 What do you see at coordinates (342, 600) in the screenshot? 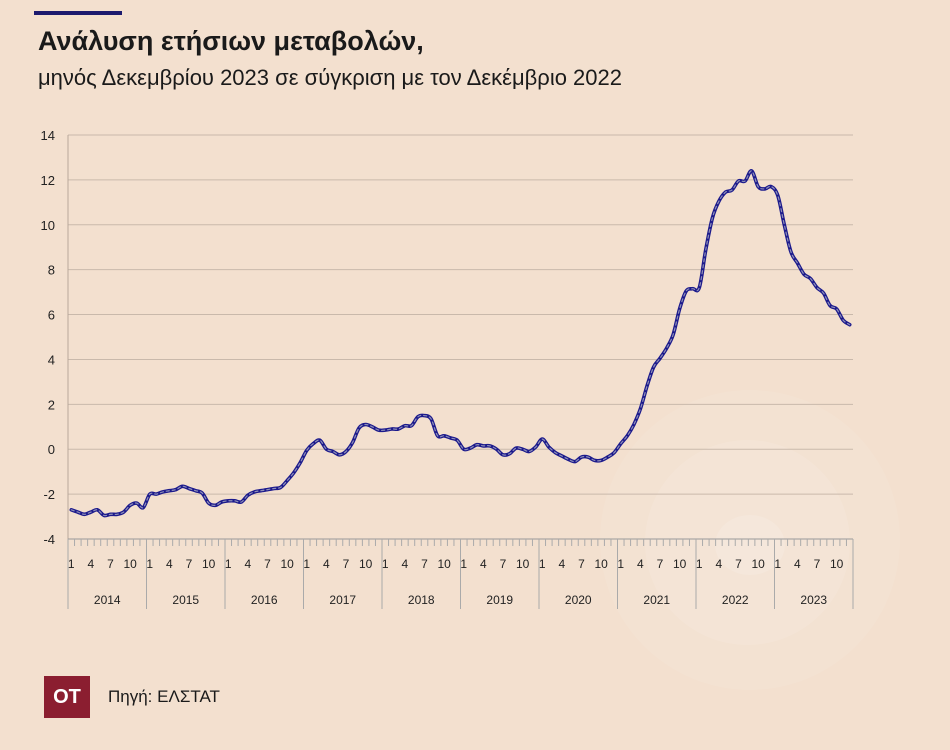
I see `year-label: 2017` at bounding box center [342, 600].